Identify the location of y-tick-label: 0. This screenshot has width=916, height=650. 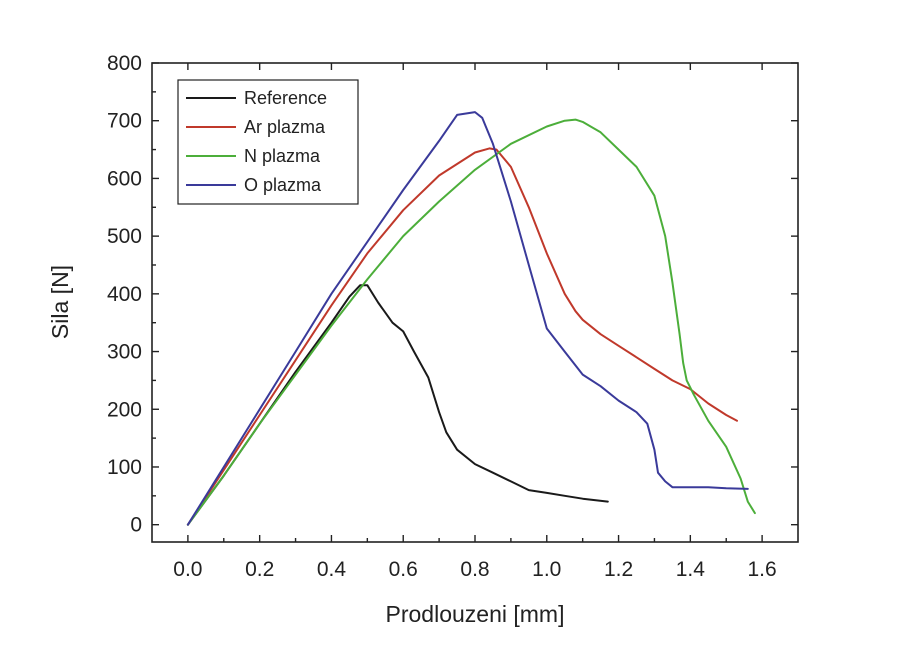
(136, 525).